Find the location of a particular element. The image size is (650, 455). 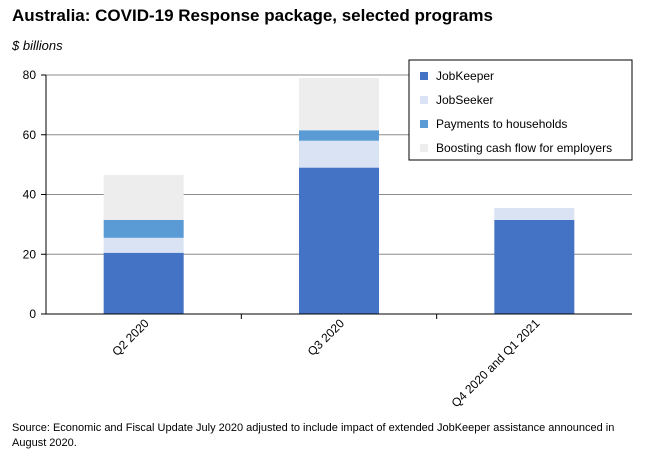

x-tick-labels: Q2 2020 Q3 2020 Q4 2020 and Q1 2021 is located at coordinates (325, 363).